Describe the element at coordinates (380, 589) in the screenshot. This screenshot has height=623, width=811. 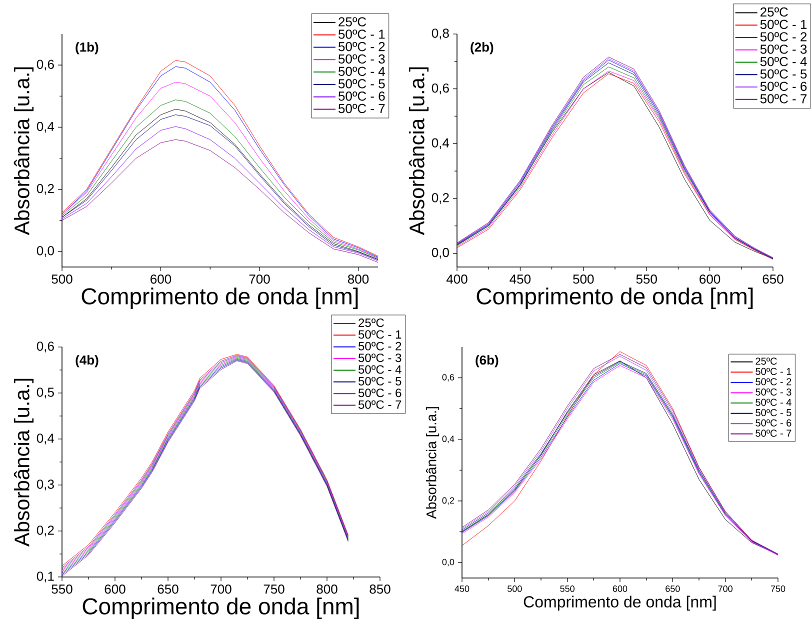
I see `x-tick-label: 850` at that location.